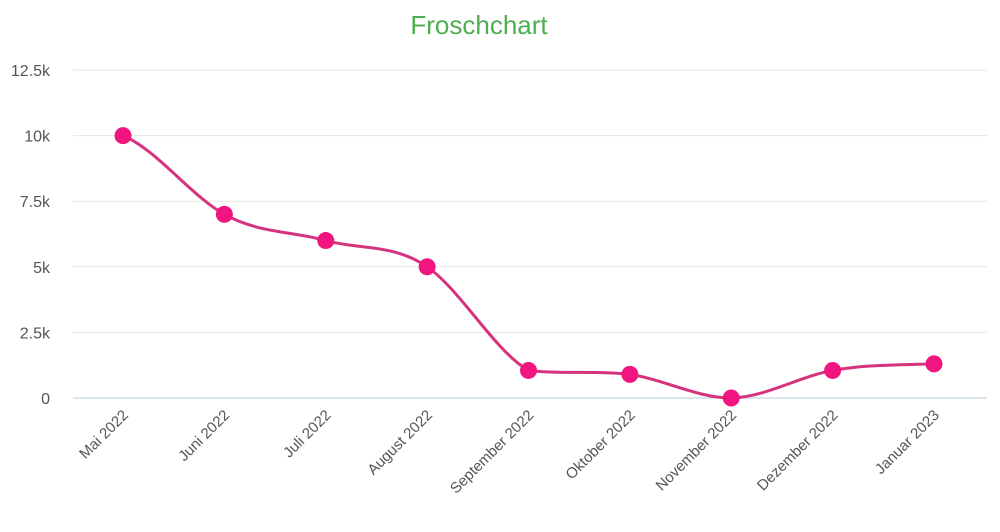 Image resolution: width=1000 pixels, height=532 pixels. Describe the element at coordinates (224, 214) in the screenshot. I see `data-point: Juni 2022: 7000` at that location.